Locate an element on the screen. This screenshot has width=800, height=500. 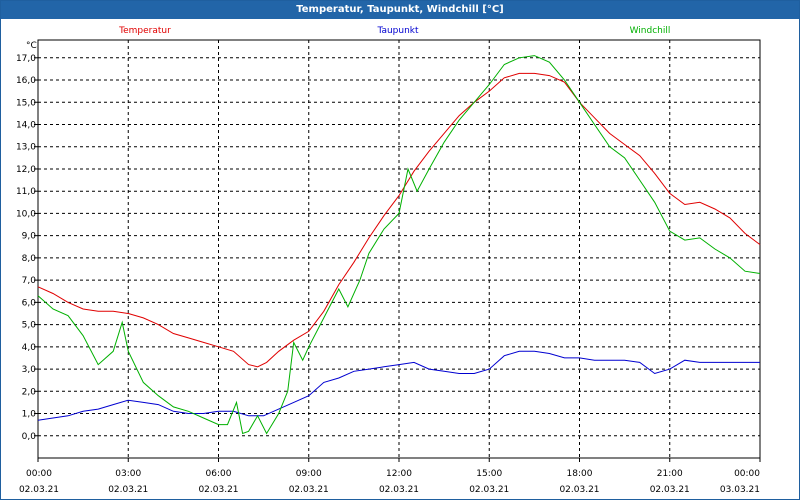
x-tick-date: 03.03.21 is located at coordinates (740, 490).